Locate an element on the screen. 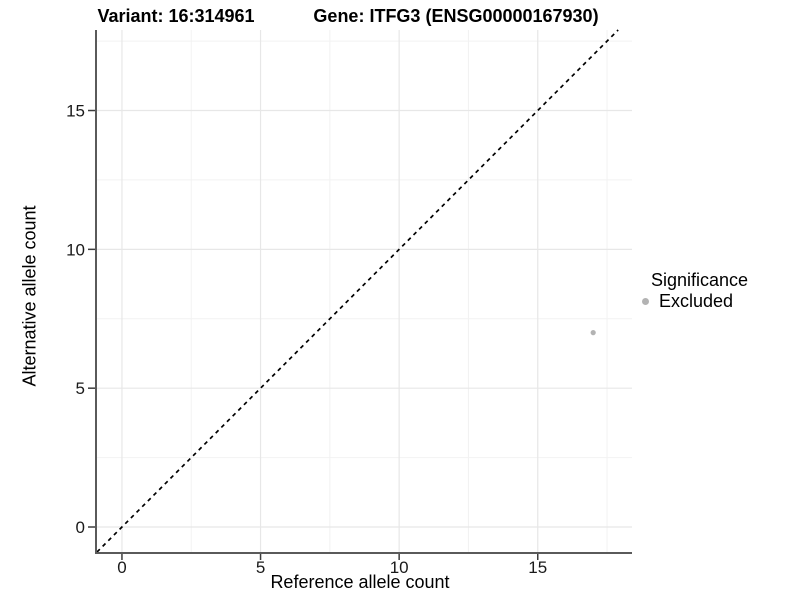 Image resolution: width=800 pixels, height=600 pixels. x-tick-label: 10 is located at coordinates (399, 567).